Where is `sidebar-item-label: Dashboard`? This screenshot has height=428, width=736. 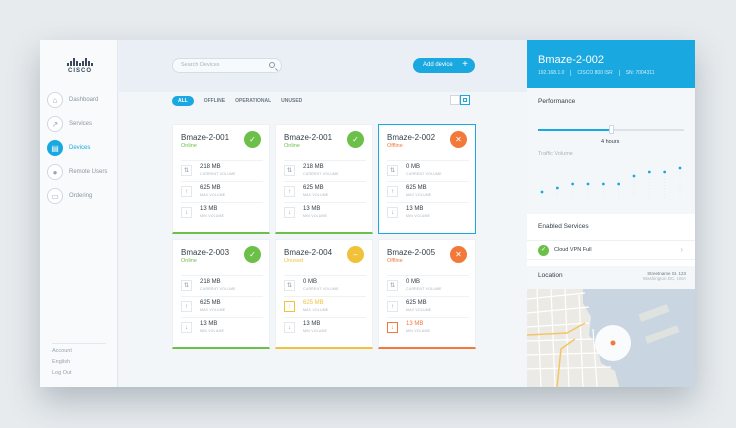
sidebar-item-label: Dashboard is located at coordinates (84, 100).